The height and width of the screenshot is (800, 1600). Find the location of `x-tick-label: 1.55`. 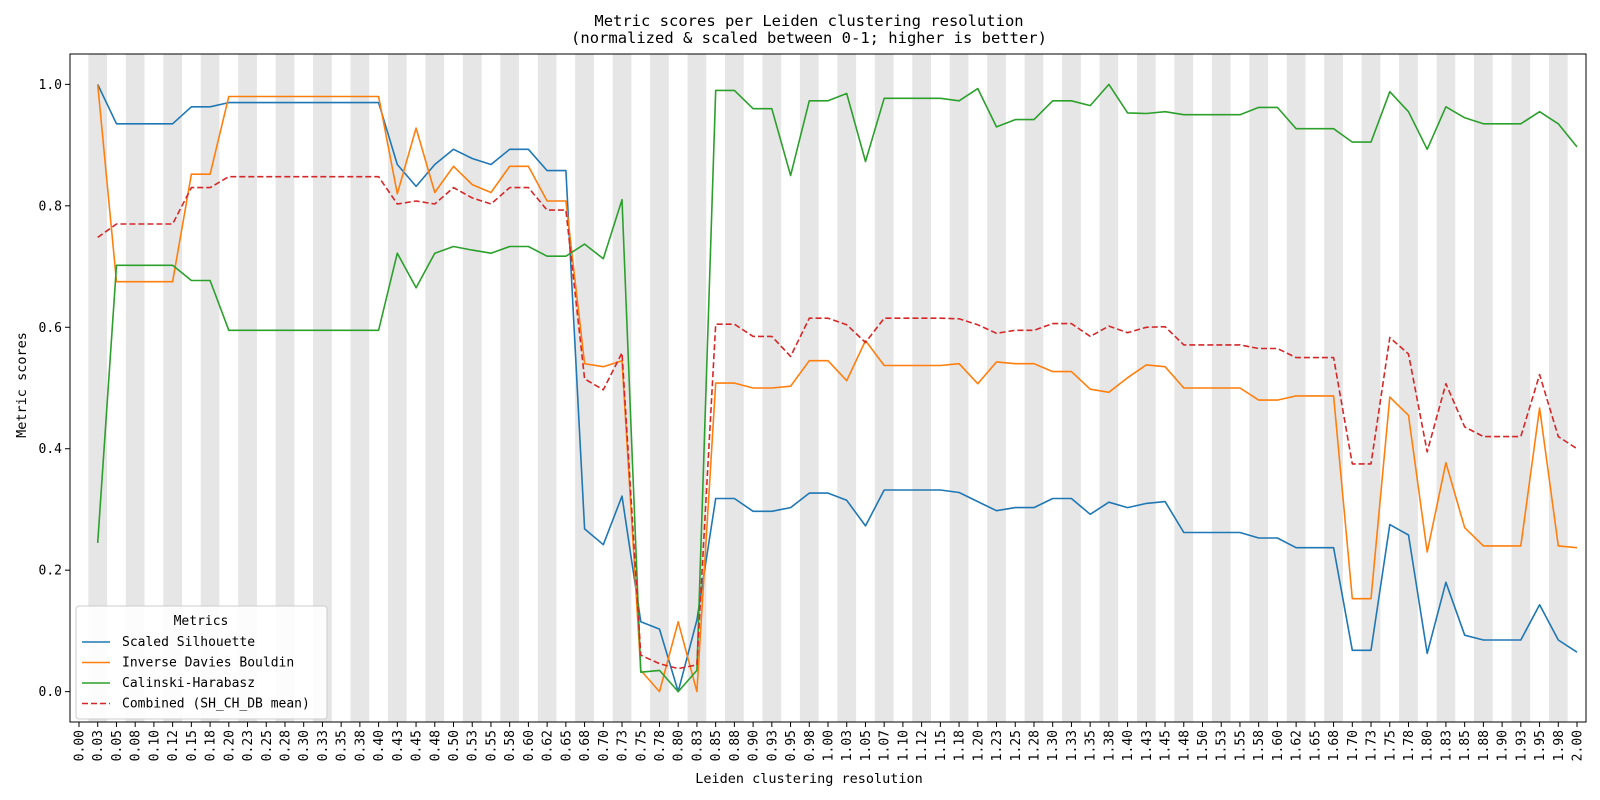

x-tick-label: 1.55 is located at coordinates (1240, 745).